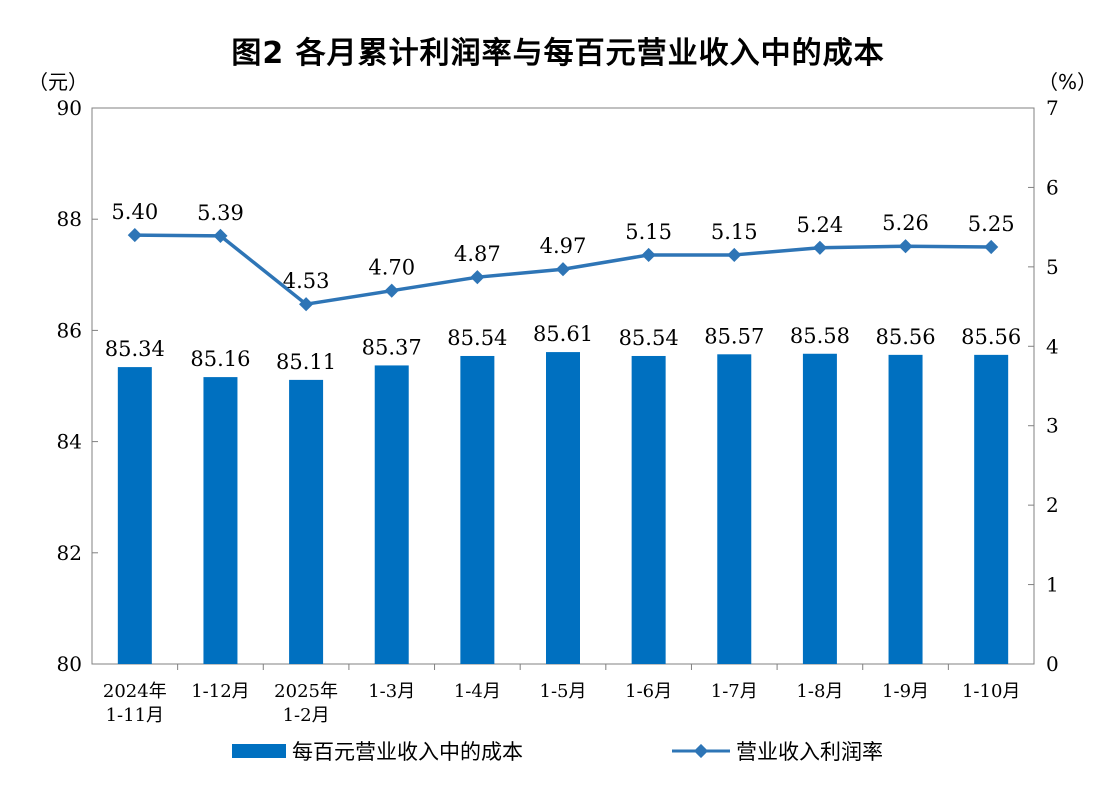 Image resolution: width=1116 pixels, height=800 pixels. I want to click on x-axis-category-label: 1-11月, so click(135, 715).